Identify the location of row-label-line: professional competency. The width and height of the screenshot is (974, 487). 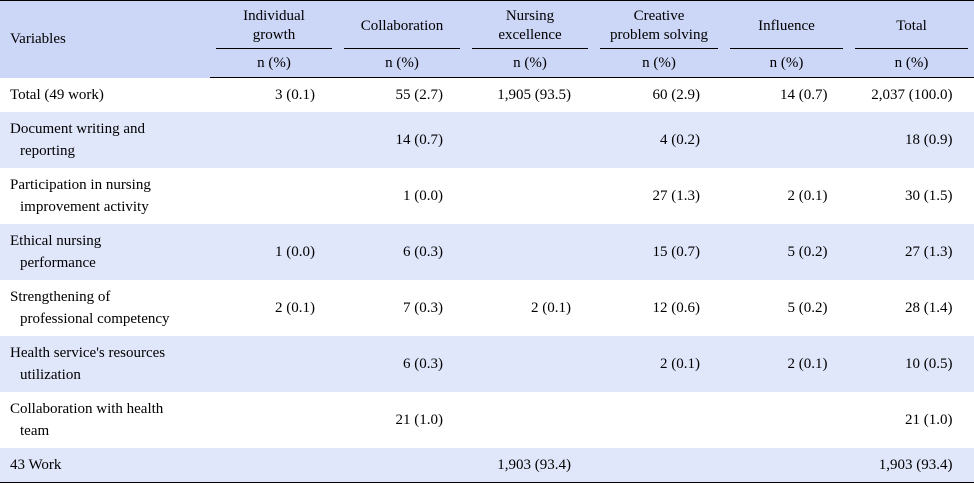
(95, 319).